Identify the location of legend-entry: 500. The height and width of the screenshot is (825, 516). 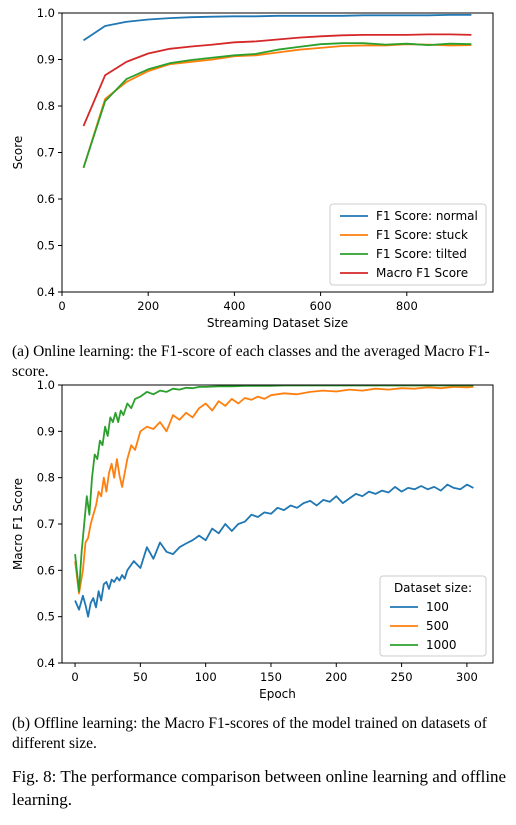
(437, 626).